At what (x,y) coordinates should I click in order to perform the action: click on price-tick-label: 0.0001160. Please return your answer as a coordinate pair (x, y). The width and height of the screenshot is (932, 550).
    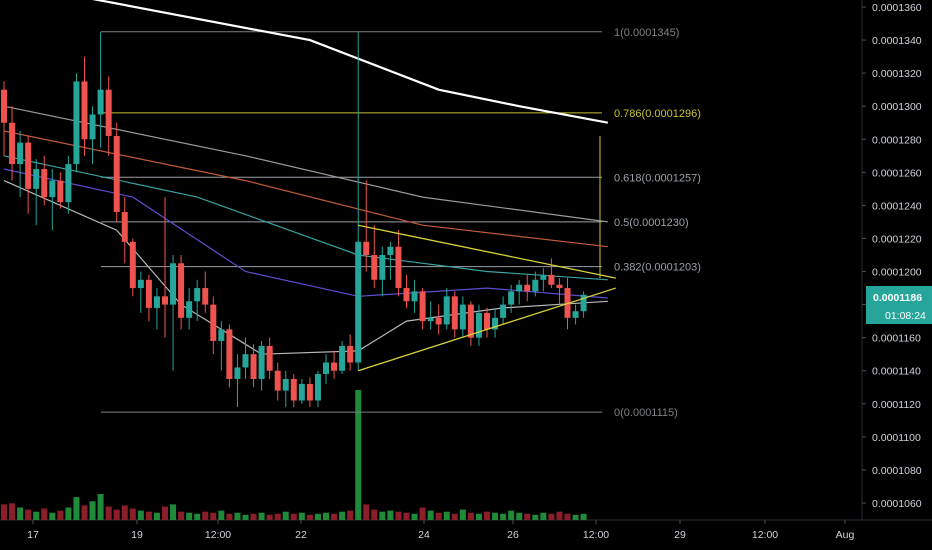
    Looking at the image, I should click on (896, 339).